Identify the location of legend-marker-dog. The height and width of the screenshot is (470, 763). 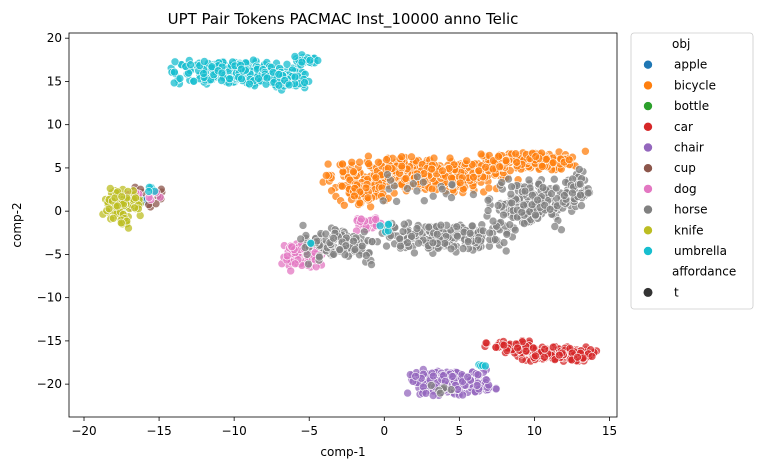
(648, 189).